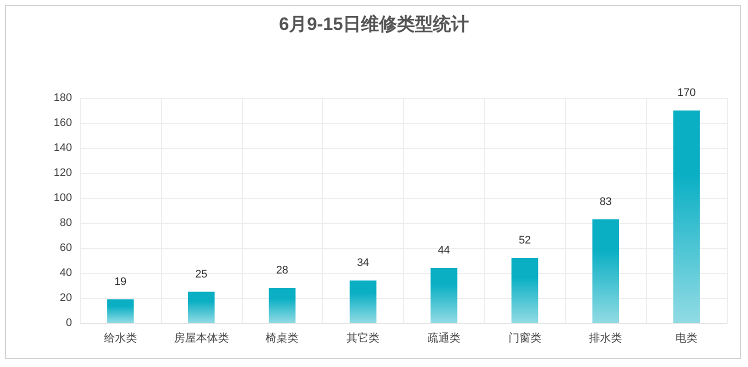 The height and width of the screenshot is (367, 748). What do you see at coordinates (66, 273) in the screenshot?
I see `y-tick-label: 40` at bounding box center [66, 273].